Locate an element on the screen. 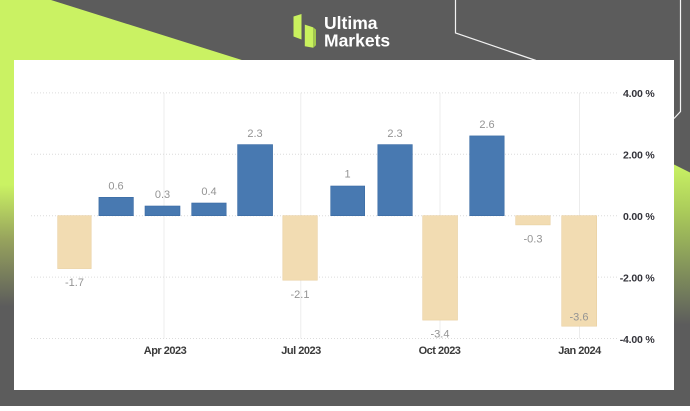 This screenshot has width=690, height=411. svg-text: -2.1 is located at coordinates (300, 295).